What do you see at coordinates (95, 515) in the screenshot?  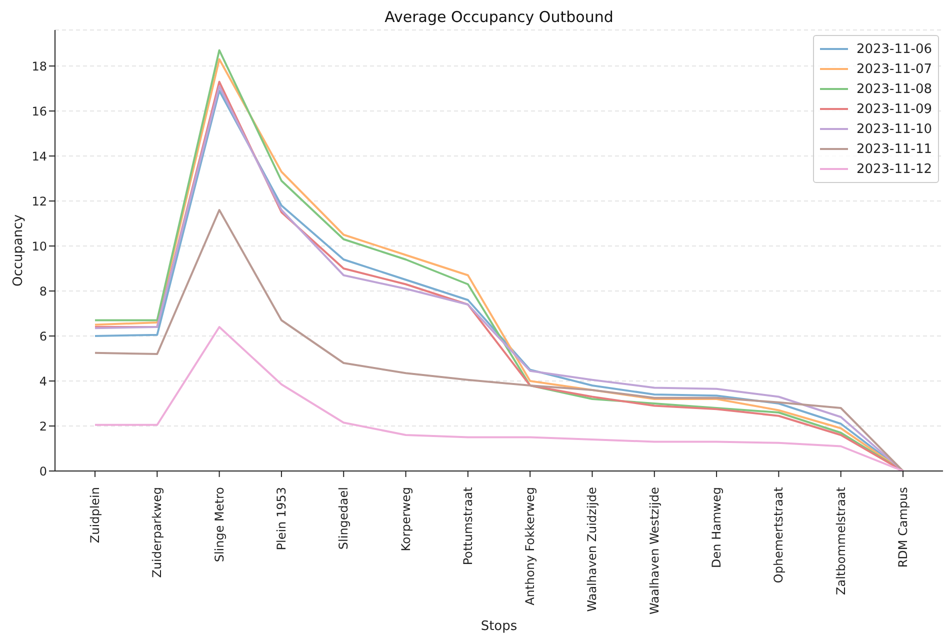 I see `x-tick-label: Zuidplein` at bounding box center [95, 515].